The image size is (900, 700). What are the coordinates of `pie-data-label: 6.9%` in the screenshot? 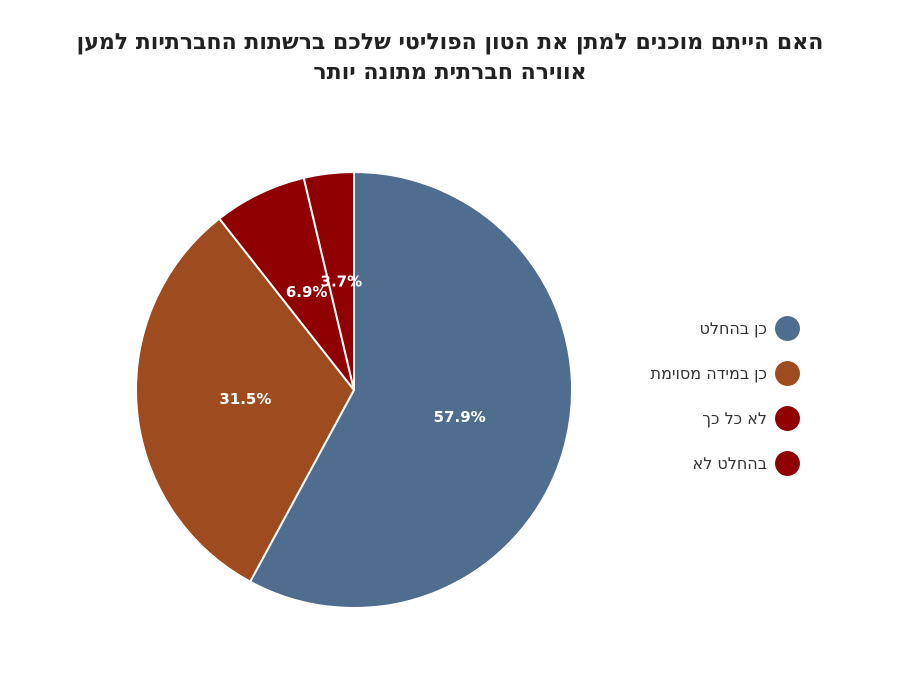 It's located at (307, 292).